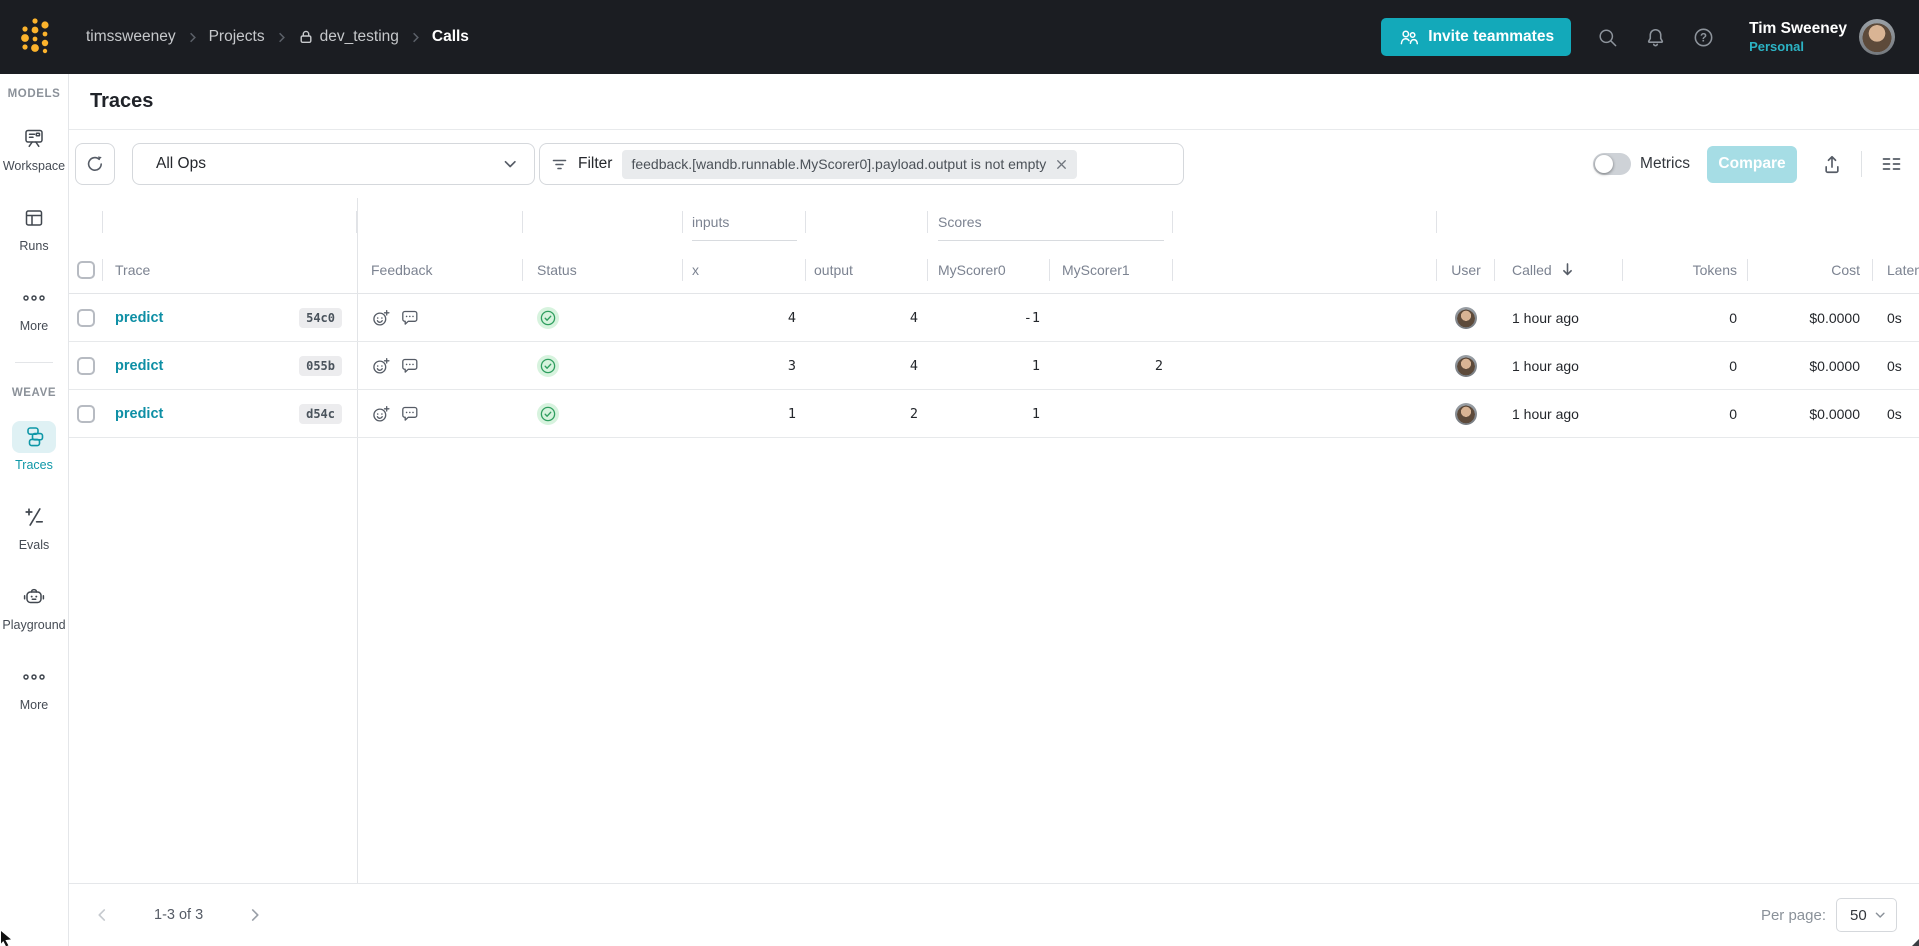 This screenshot has height=946, width=1919. Describe the element at coordinates (357, 540) in the screenshot. I see `pinned-column-separator` at that location.